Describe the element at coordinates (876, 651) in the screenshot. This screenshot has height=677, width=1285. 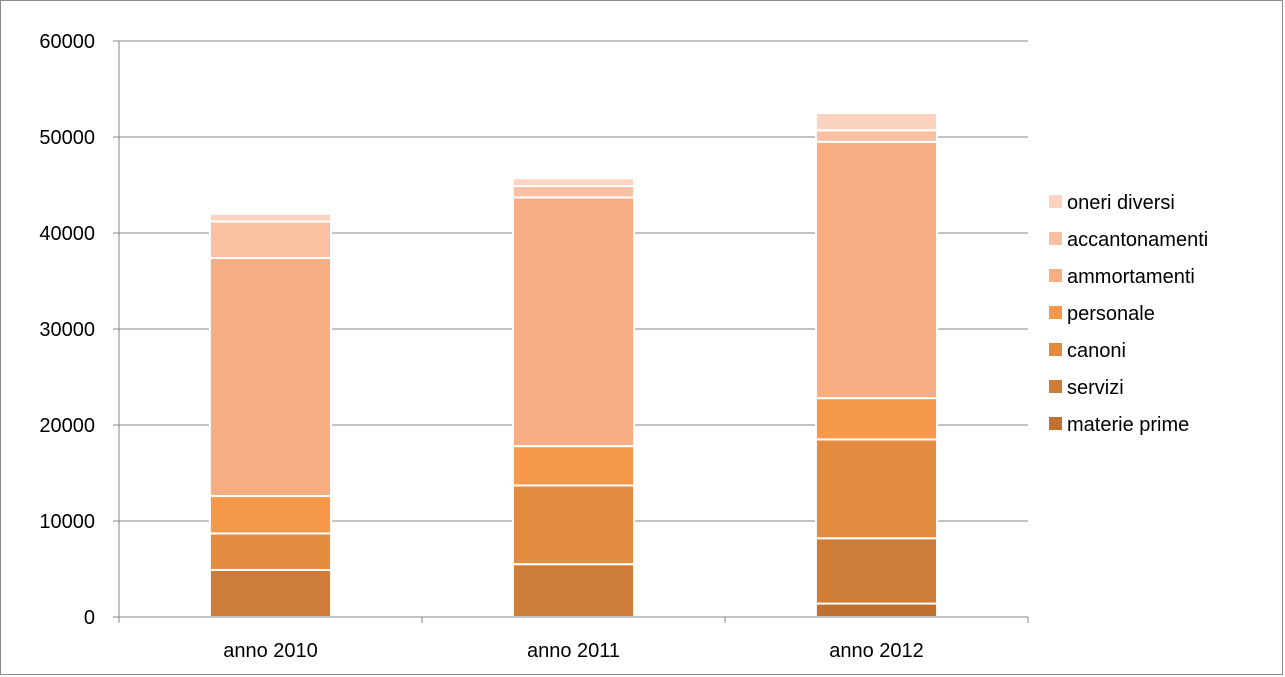
I see `x-tick-label: anno 2012` at that location.